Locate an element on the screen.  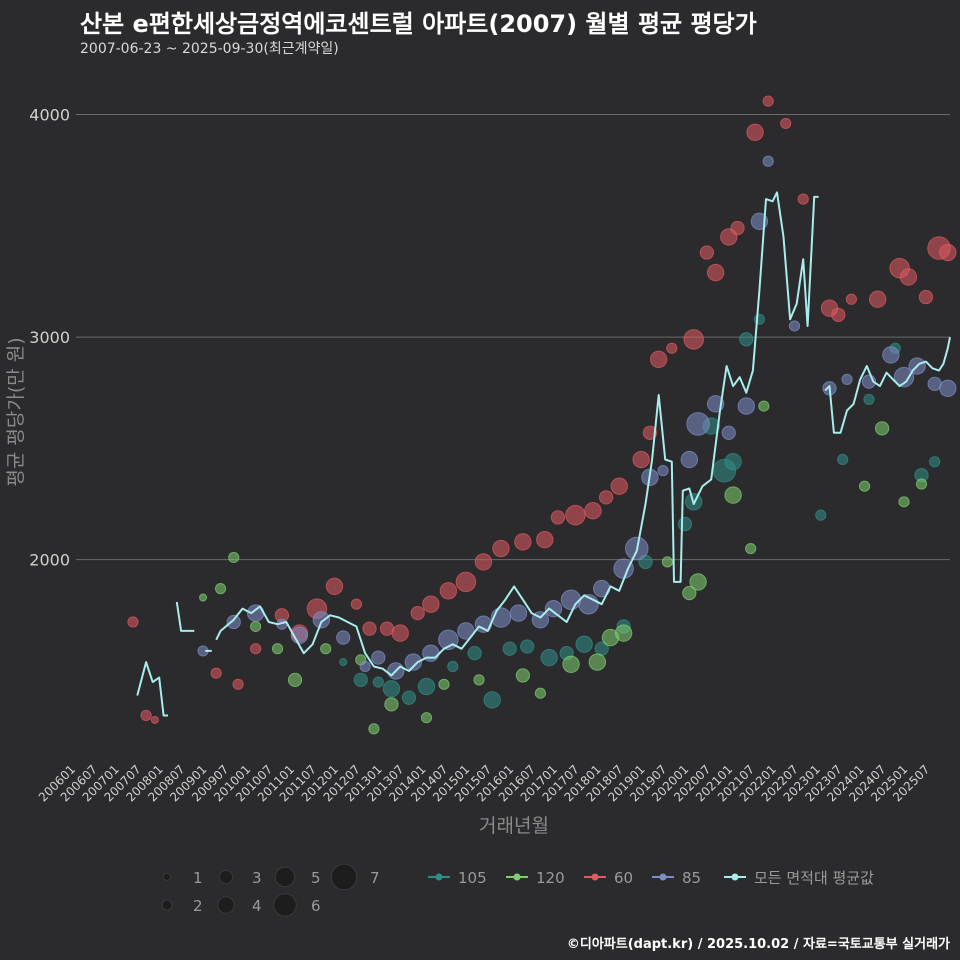
size-legend: 1 3 5 7 2 4 6 is located at coordinates (270, 890).